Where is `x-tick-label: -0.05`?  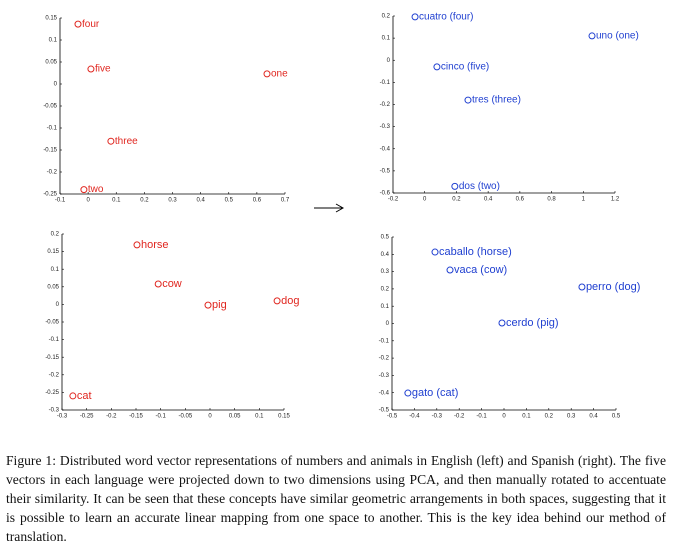
x-tick-label: -0.05 is located at coordinates (185, 417).